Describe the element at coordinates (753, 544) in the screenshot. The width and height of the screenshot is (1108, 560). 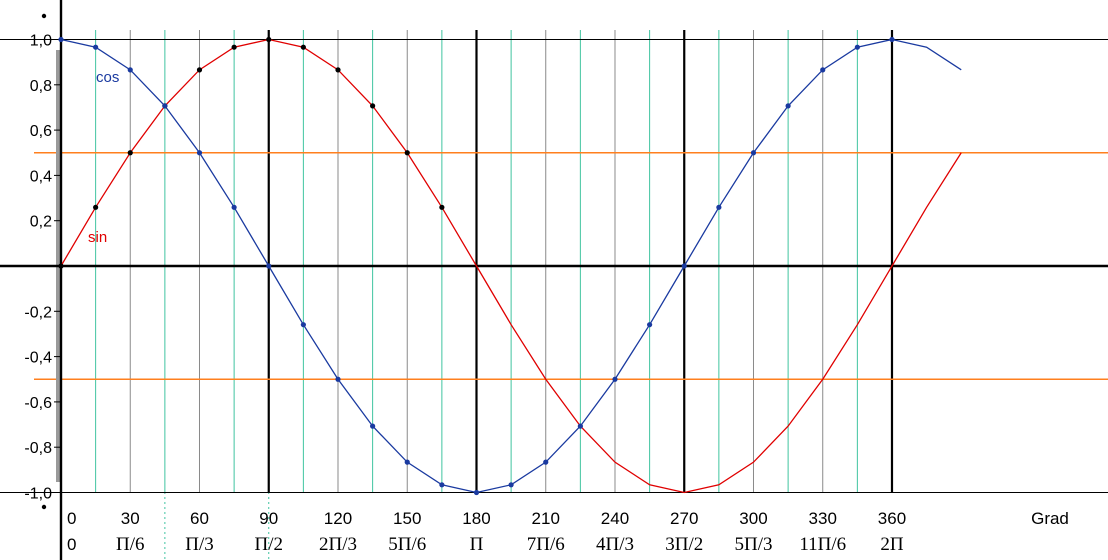
I see `x-tick-label-rad: 5Π/3` at that location.